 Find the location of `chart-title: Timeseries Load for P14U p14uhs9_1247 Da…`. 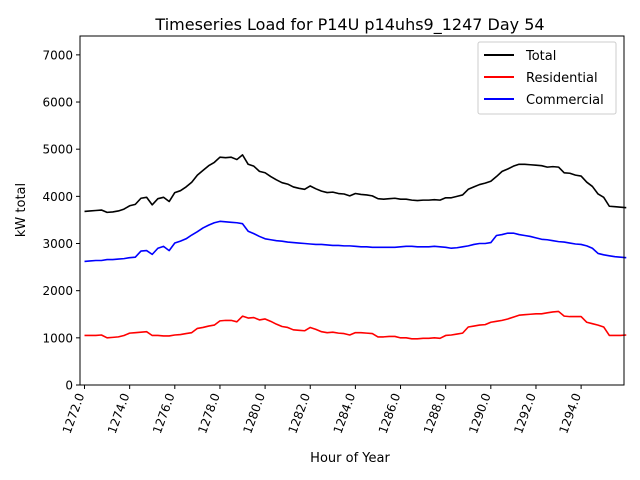

chart-title: Timeseries Load for P14U p14uhs9_1247 Da… is located at coordinates (349, 25).